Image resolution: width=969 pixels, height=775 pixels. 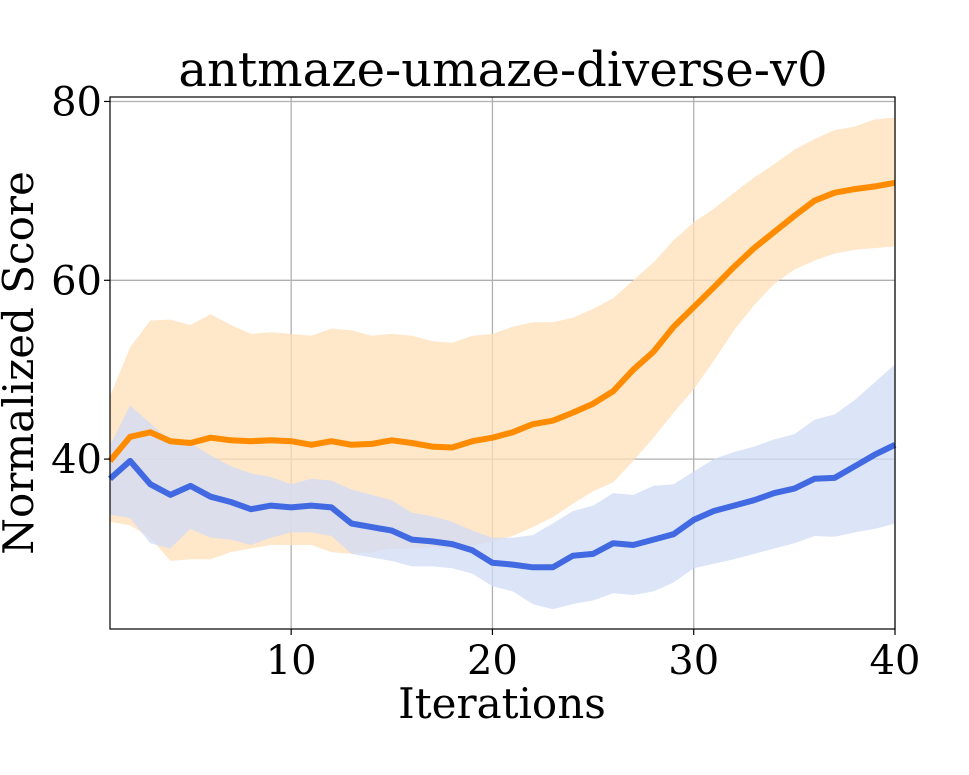 What do you see at coordinates (76, 281) in the screenshot?
I see `y-tick-label-60: 60` at bounding box center [76, 281].